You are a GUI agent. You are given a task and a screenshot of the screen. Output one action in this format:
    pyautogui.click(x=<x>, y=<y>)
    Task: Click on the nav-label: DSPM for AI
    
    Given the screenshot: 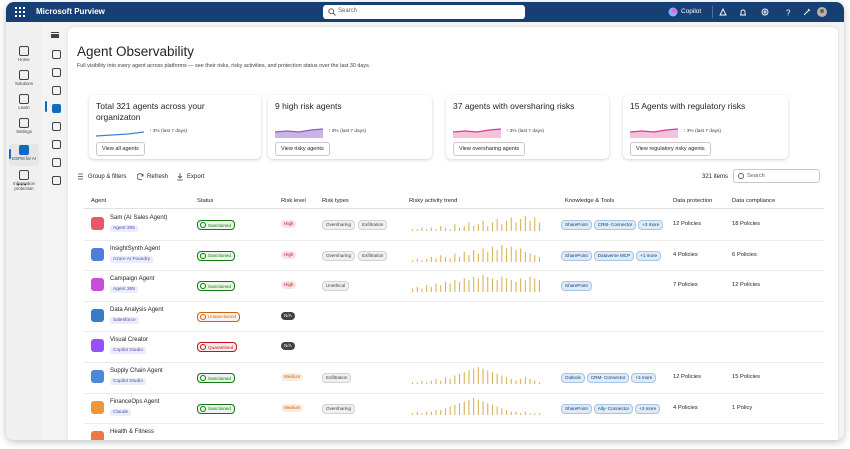 What is the action you would take?
    pyautogui.click(x=24, y=158)
    